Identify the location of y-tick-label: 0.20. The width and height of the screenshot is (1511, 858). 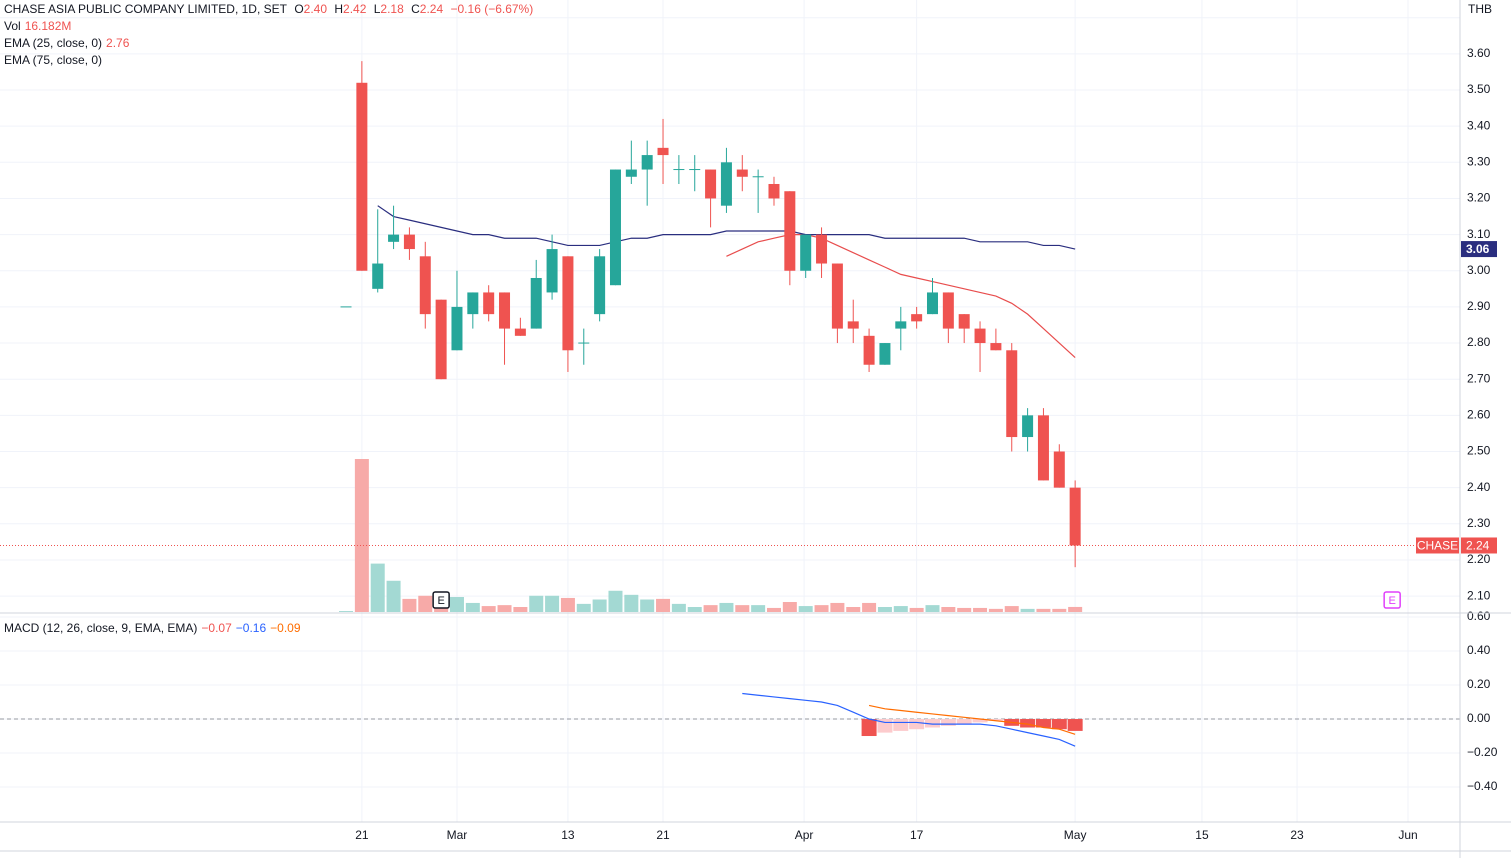
(1479, 684).